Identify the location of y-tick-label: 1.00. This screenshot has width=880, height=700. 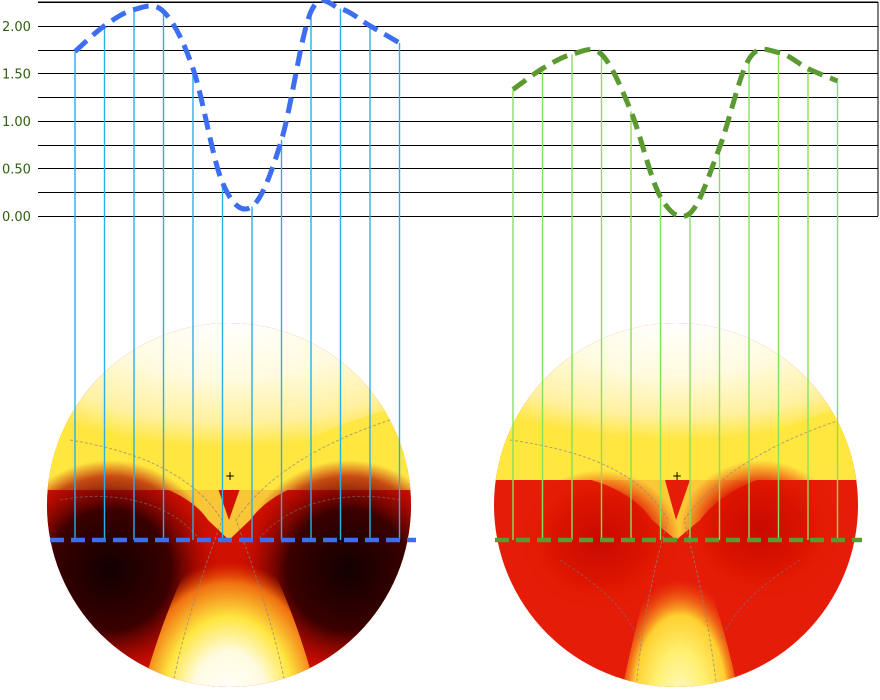
(16, 122).